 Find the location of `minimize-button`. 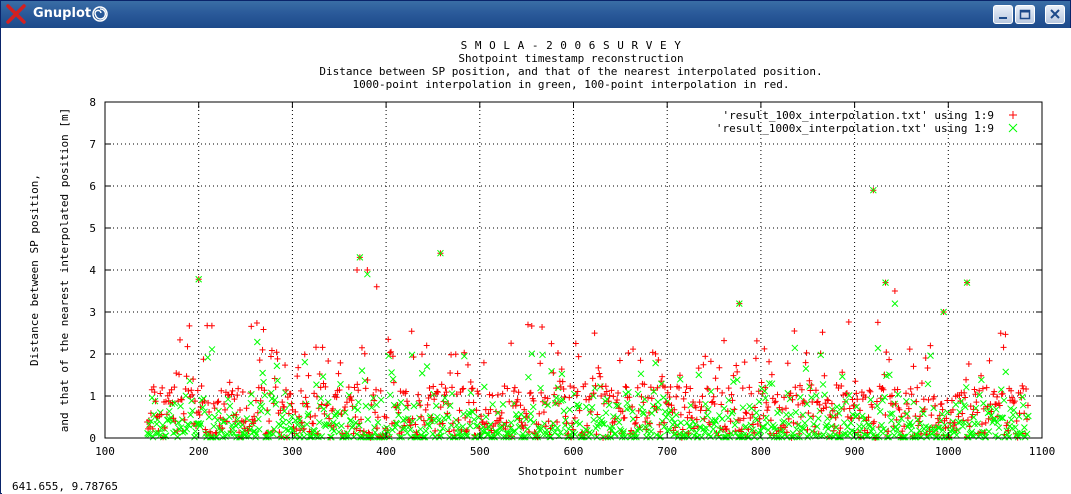

minimize-button is located at coordinates (1003, 14).